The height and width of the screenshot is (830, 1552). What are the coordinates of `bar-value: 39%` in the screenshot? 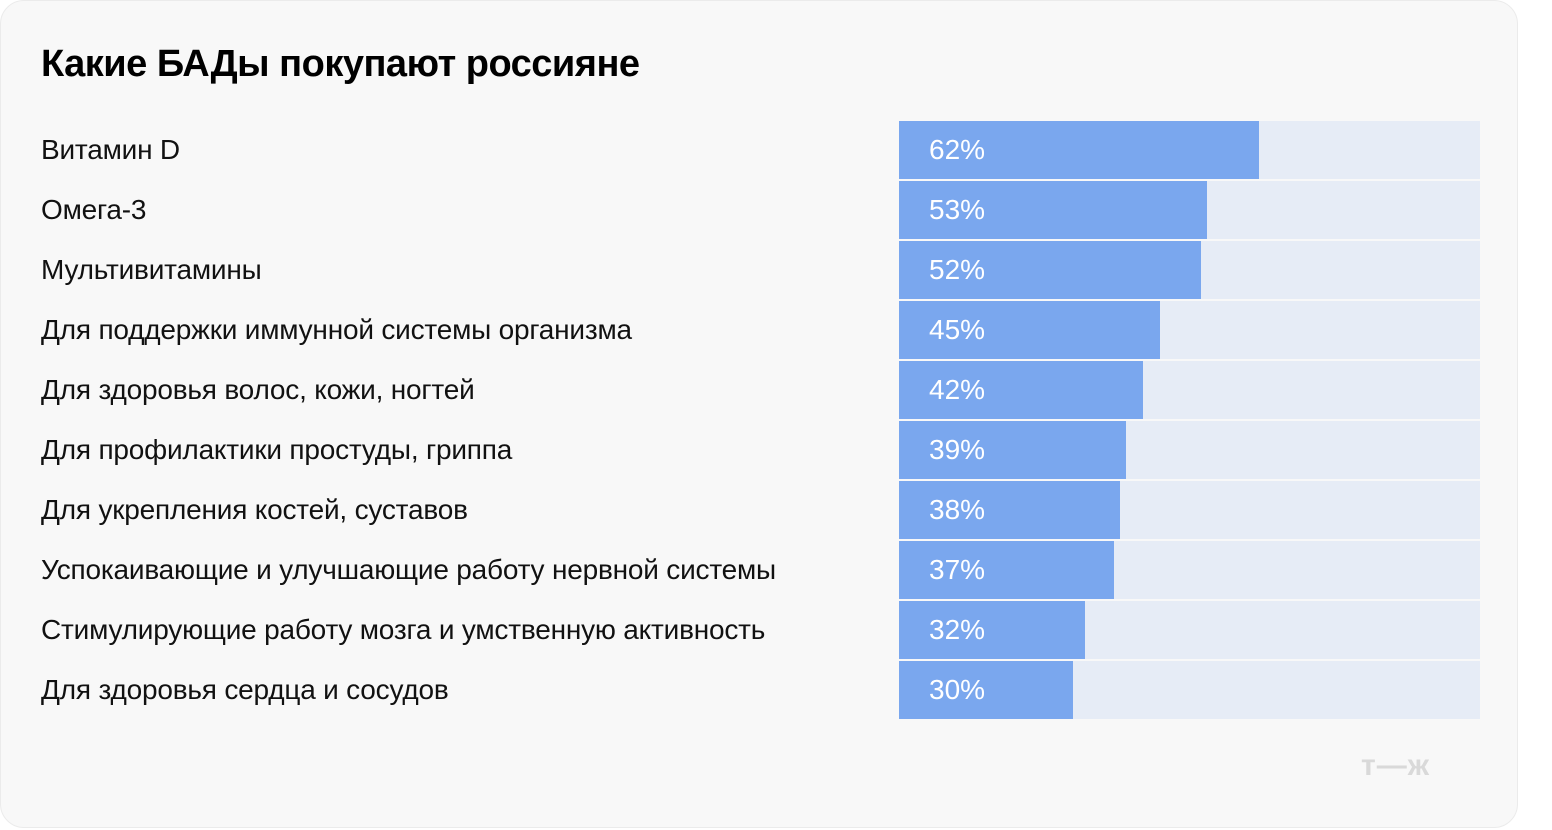 It's located at (957, 449).